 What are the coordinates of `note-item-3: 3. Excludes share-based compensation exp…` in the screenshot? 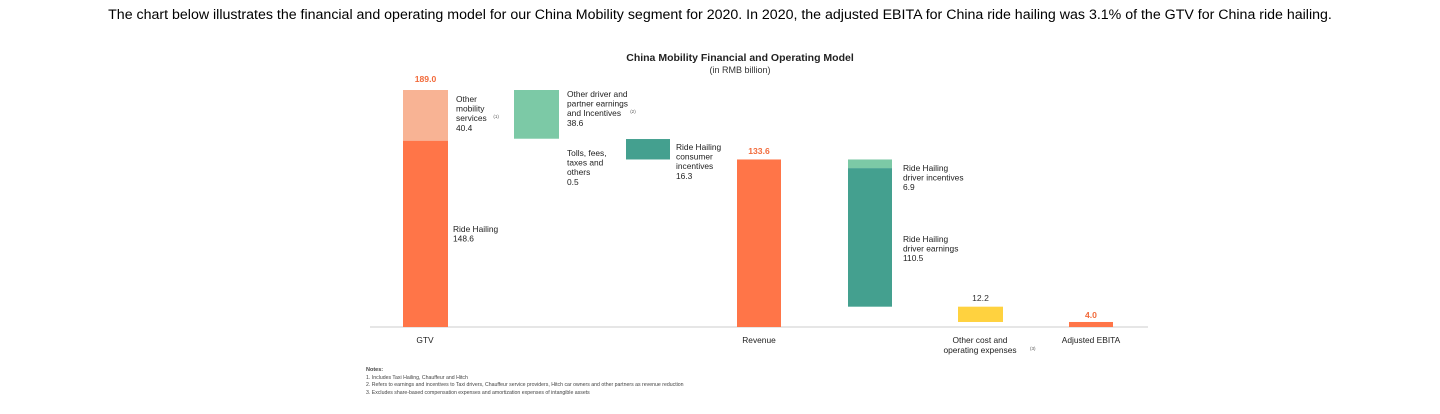 It's located at (478, 392).